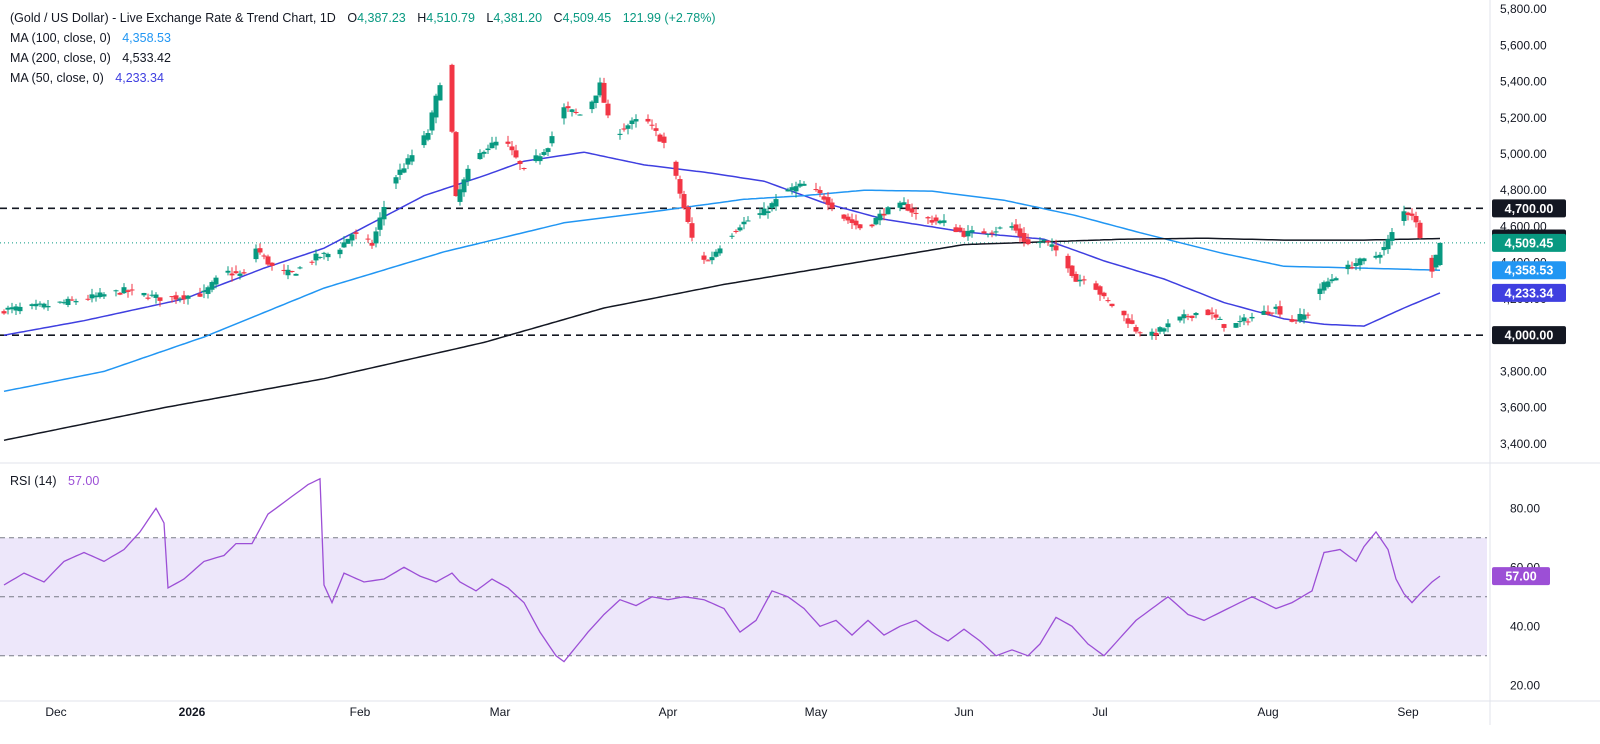  Describe the element at coordinates (1523, 190) in the screenshot. I see `price-tick-label: 4,800.00` at that location.